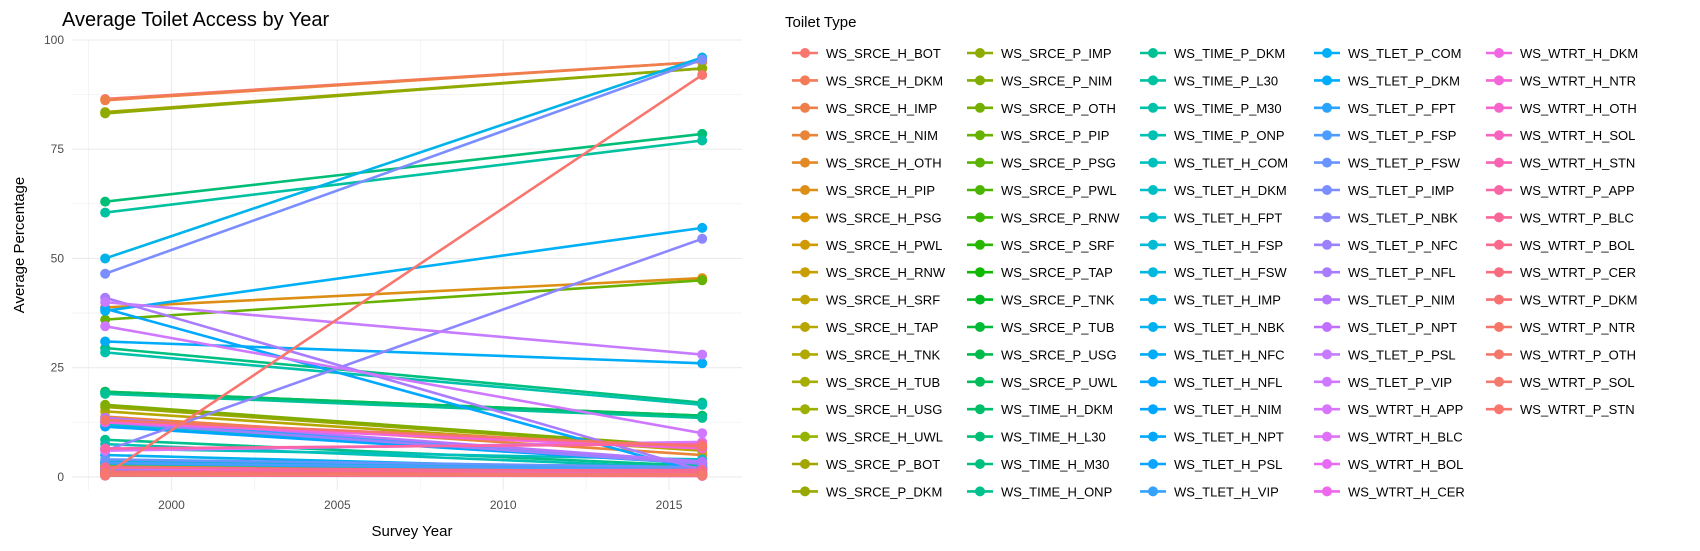 Image resolution: width=1700 pixels, height=551 pixels. I want to click on legend-label: WS_WTRT_P_SOL, so click(1577, 382).